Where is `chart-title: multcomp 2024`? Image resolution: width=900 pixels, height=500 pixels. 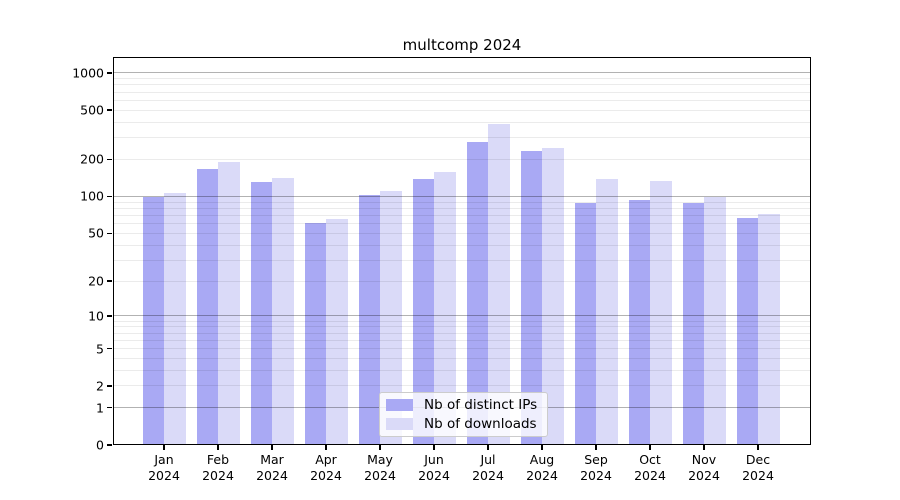 chart-title: multcomp 2024 is located at coordinates (462, 45).